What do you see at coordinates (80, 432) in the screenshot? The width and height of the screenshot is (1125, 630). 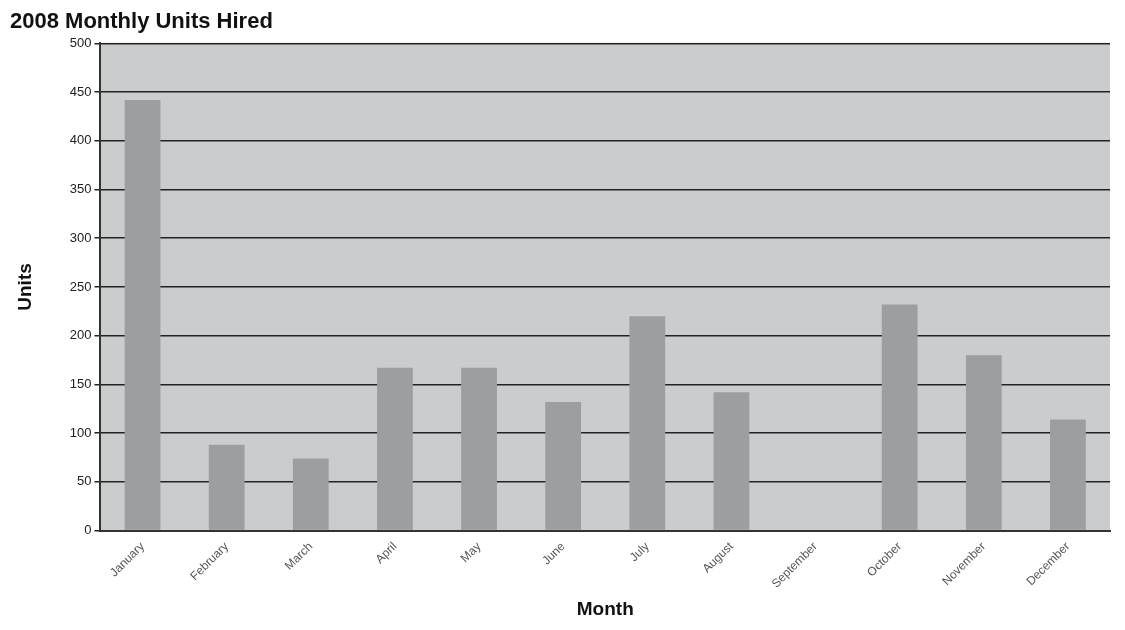 I see `y-tick-label: 100` at bounding box center [80, 432].